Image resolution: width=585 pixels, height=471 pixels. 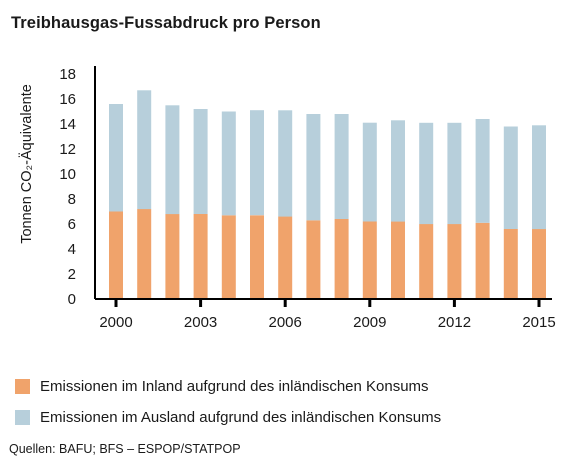 What do you see at coordinates (72, 249) in the screenshot?
I see `y-tick-label-4: 4` at bounding box center [72, 249].